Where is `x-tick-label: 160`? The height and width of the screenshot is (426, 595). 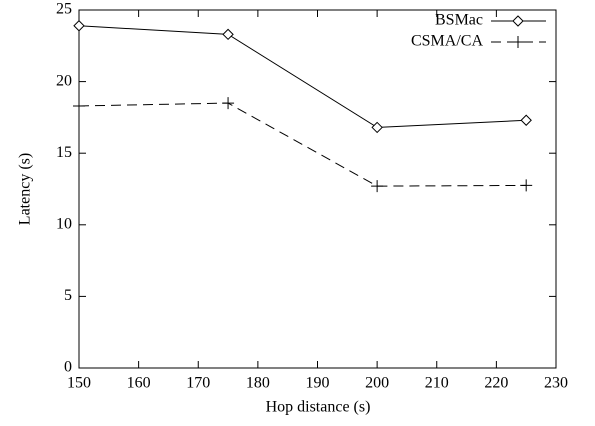
x-tick-label: 160 is located at coordinates (139, 383).